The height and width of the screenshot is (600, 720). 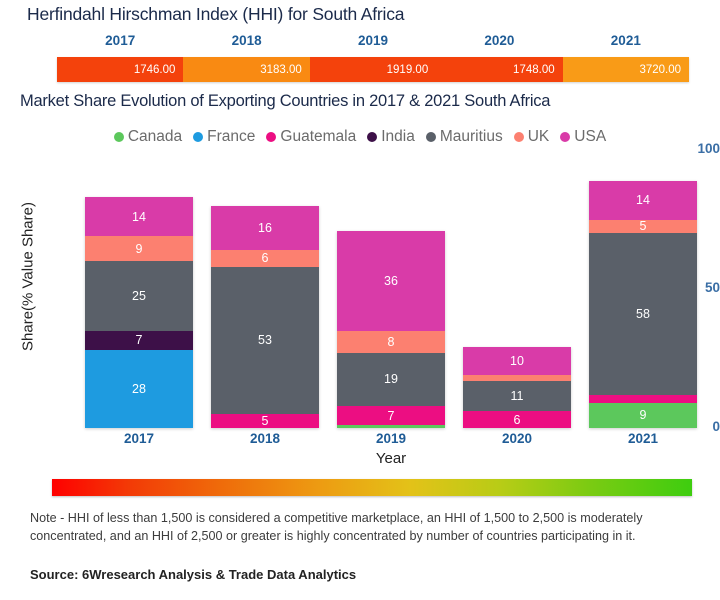 What do you see at coordinates (625, 40) in the screenshot?
I see `hhi-year-label: 2021` at bounding box center [625, 40].